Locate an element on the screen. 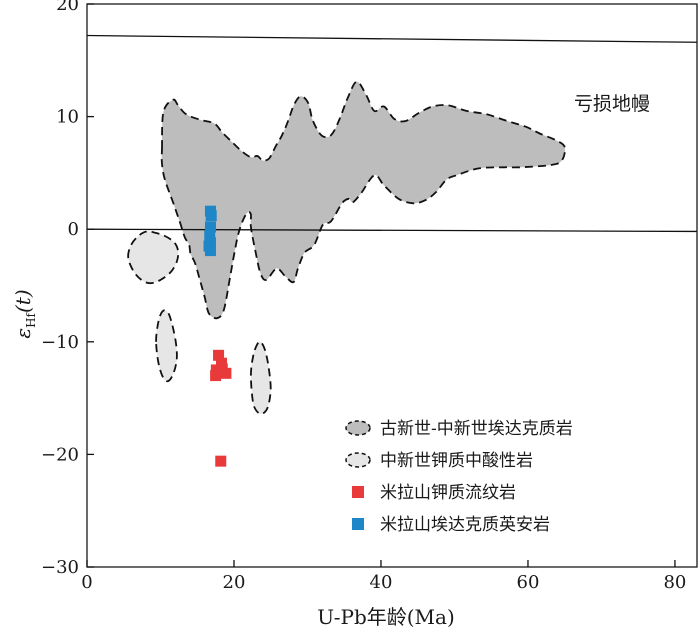 This screenshot has height=639, width=700. depleted-mantle-line is located at coordinates (392, 38).